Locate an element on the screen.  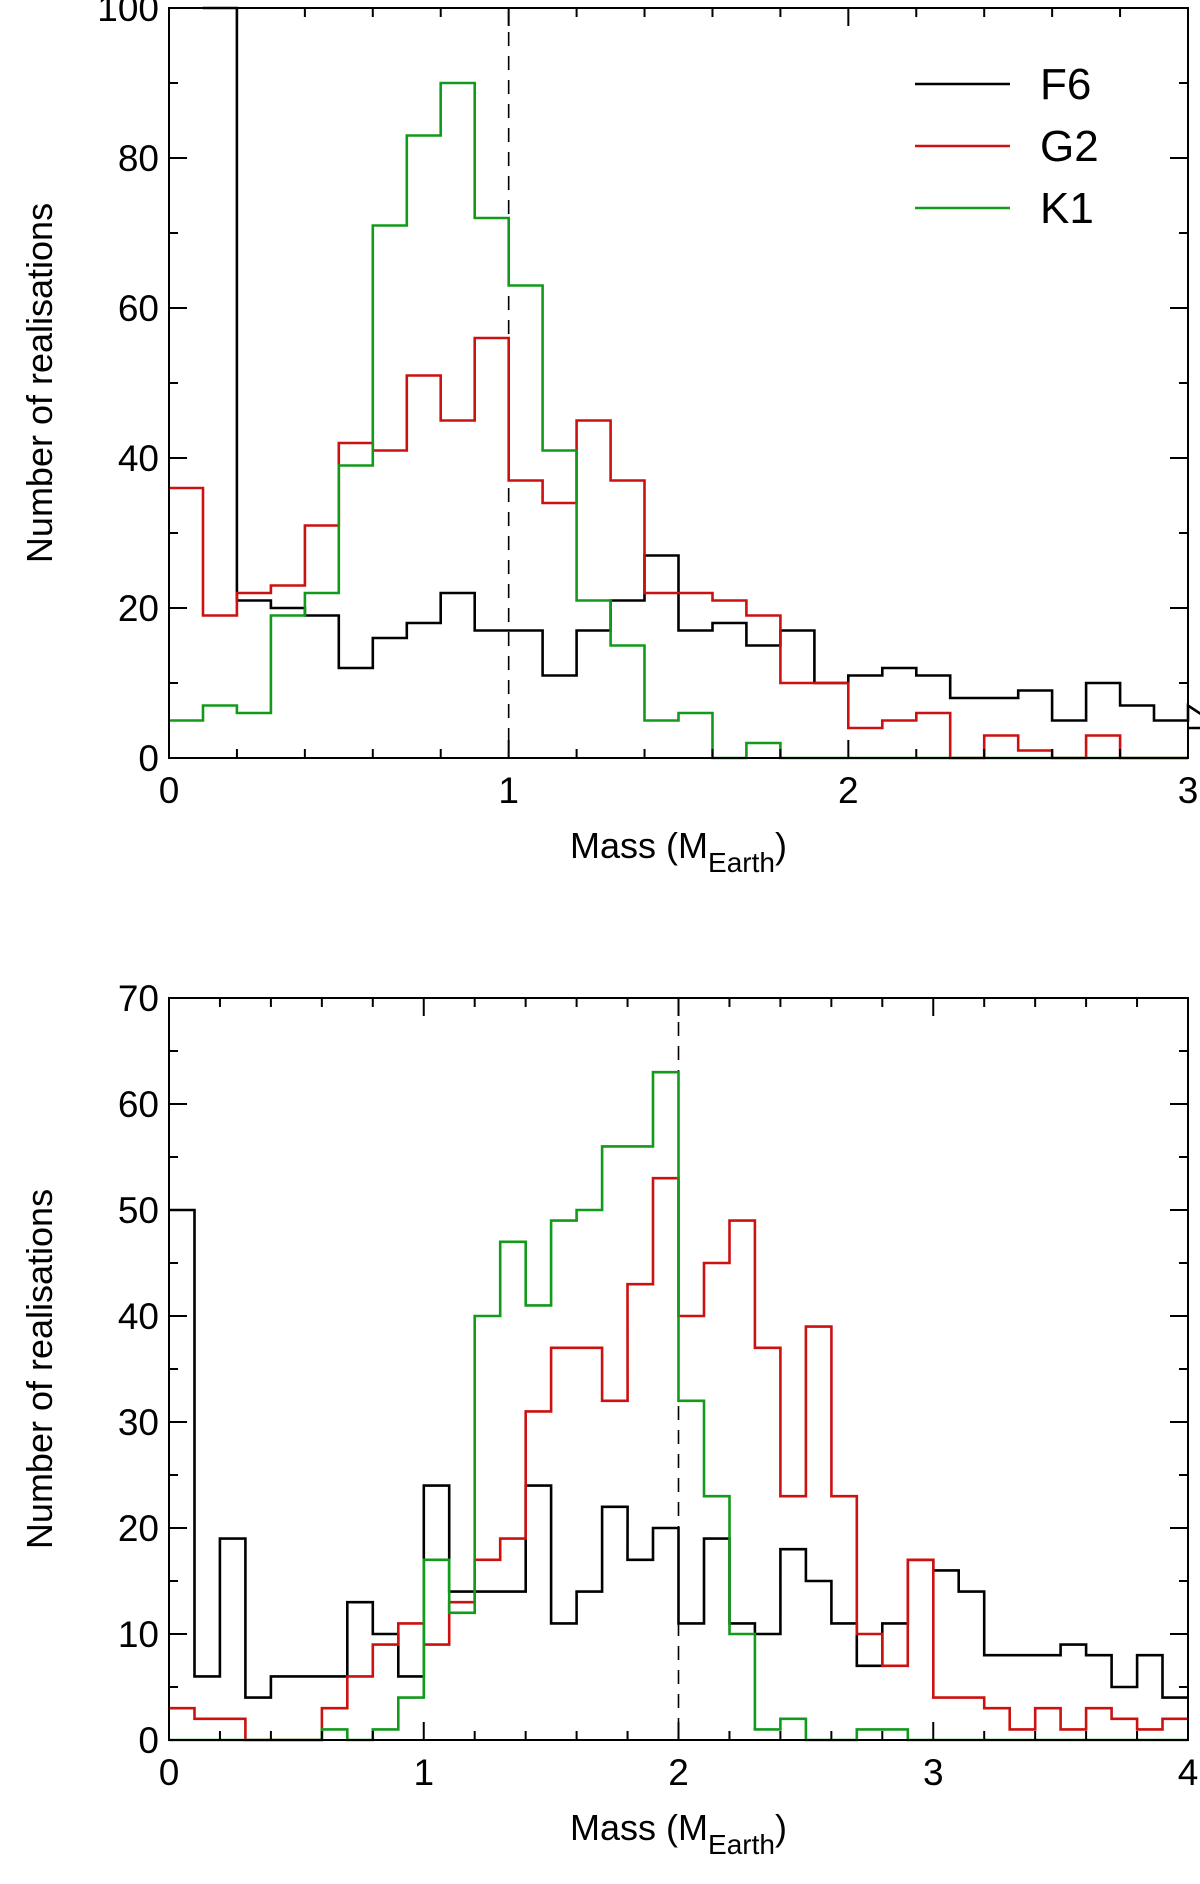
y-tick-label: 80 is located at coordinates (138, 158).